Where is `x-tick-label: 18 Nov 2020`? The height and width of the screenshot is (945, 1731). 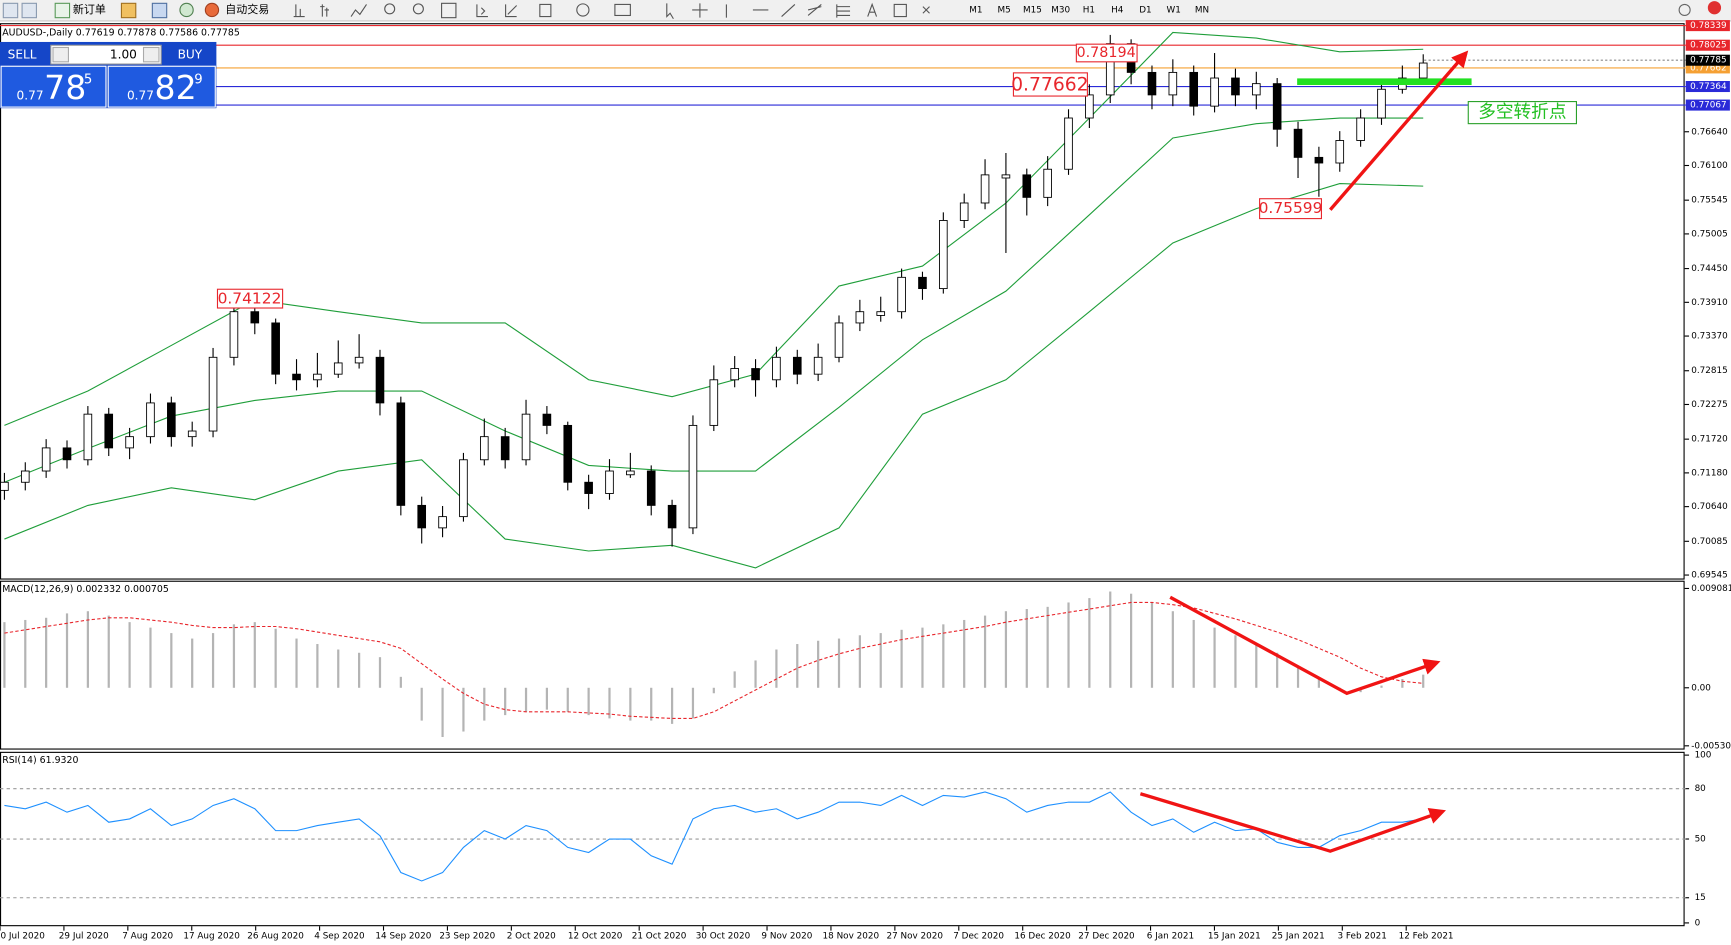
x-tick-label: 18 Nov 2020 is located at coordinates (851, 937).